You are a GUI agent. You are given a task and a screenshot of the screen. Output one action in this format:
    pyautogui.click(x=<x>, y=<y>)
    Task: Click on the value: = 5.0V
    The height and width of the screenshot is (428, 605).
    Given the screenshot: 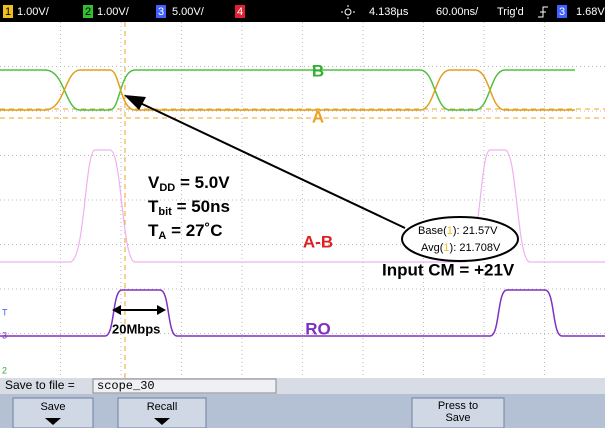 What is the action you would take?
    pyautogui.click(x=202, y=182)
    